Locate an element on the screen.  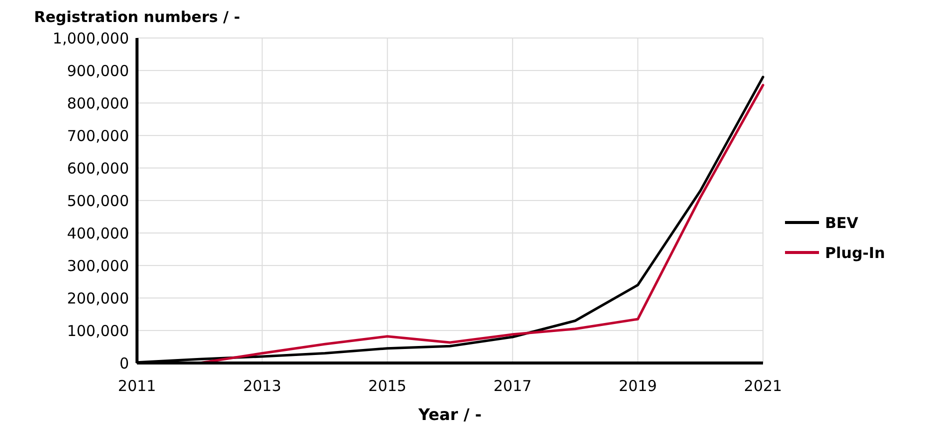
y-tick-label: 400,000 is located at coordinates (97, 233).